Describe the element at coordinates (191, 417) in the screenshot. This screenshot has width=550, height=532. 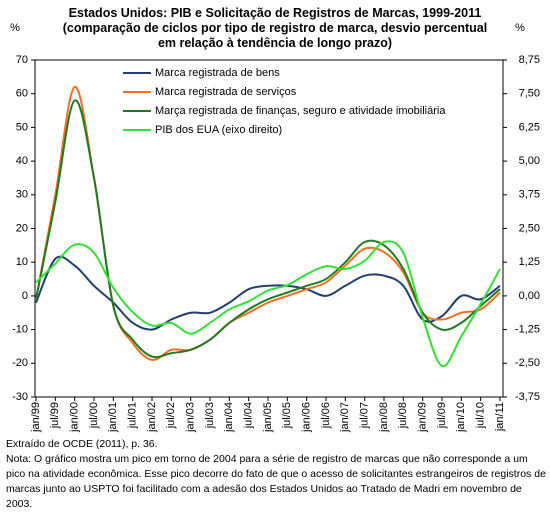
I see `x-tick-label: jan/03` at that location.